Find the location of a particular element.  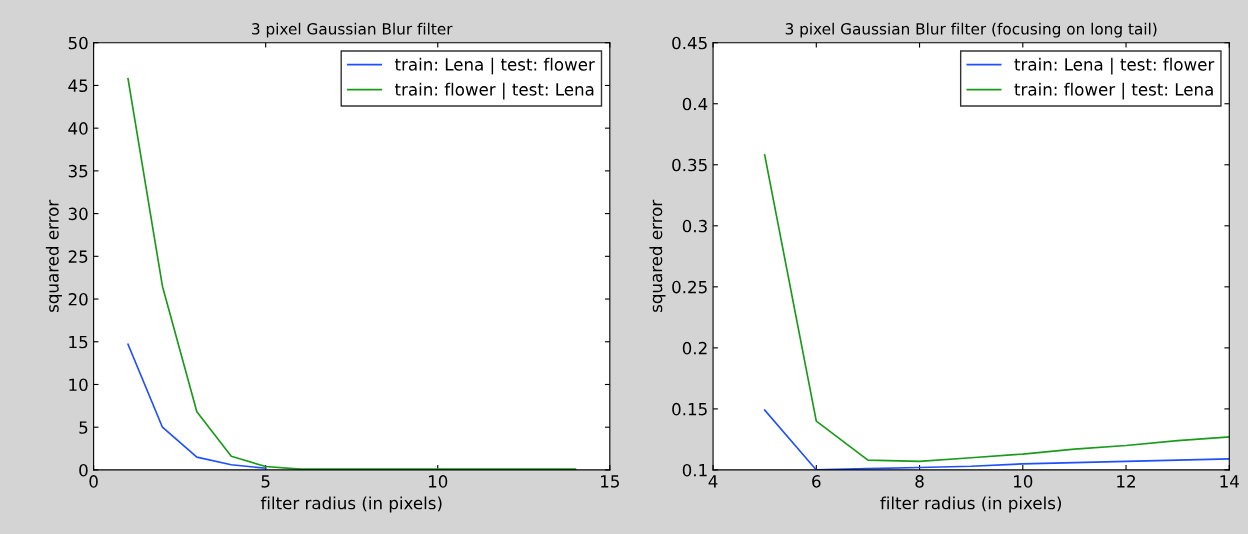

x-tick-label: 0 is located at coordinates (93, 481).